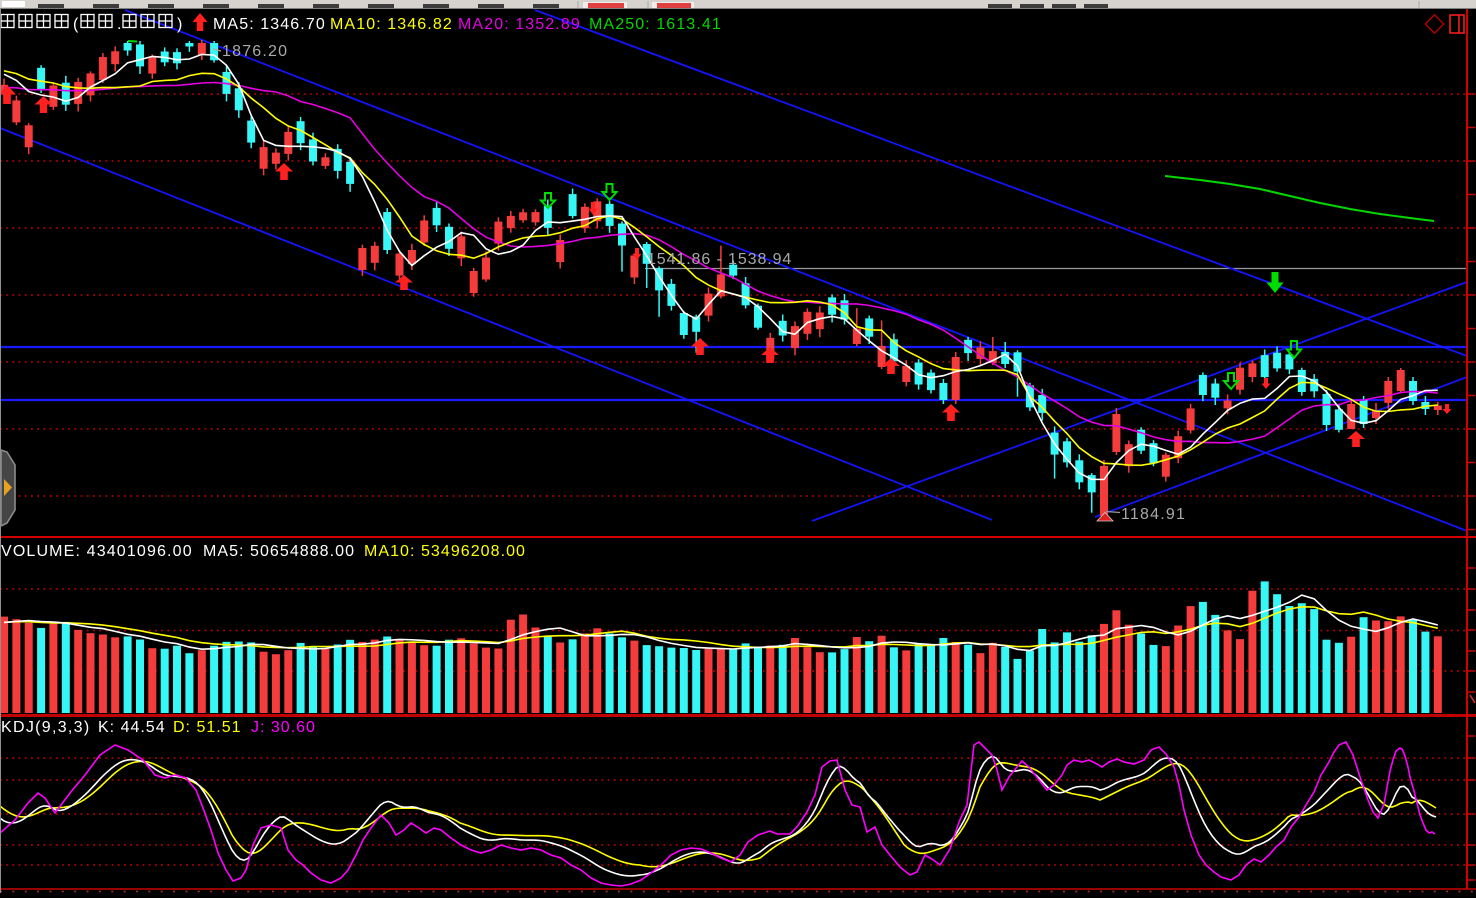  Describe the element at coordinates (132, 727) in the screenshot. I see `svg-text: K: 44.54` at that location.